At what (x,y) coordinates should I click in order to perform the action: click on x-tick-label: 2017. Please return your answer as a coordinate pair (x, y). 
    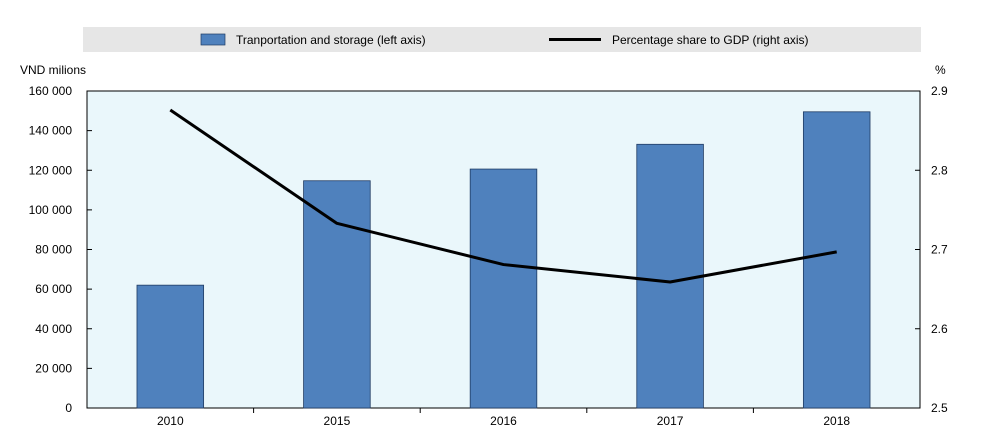
    Looking at the image, I should click on (670, 421).